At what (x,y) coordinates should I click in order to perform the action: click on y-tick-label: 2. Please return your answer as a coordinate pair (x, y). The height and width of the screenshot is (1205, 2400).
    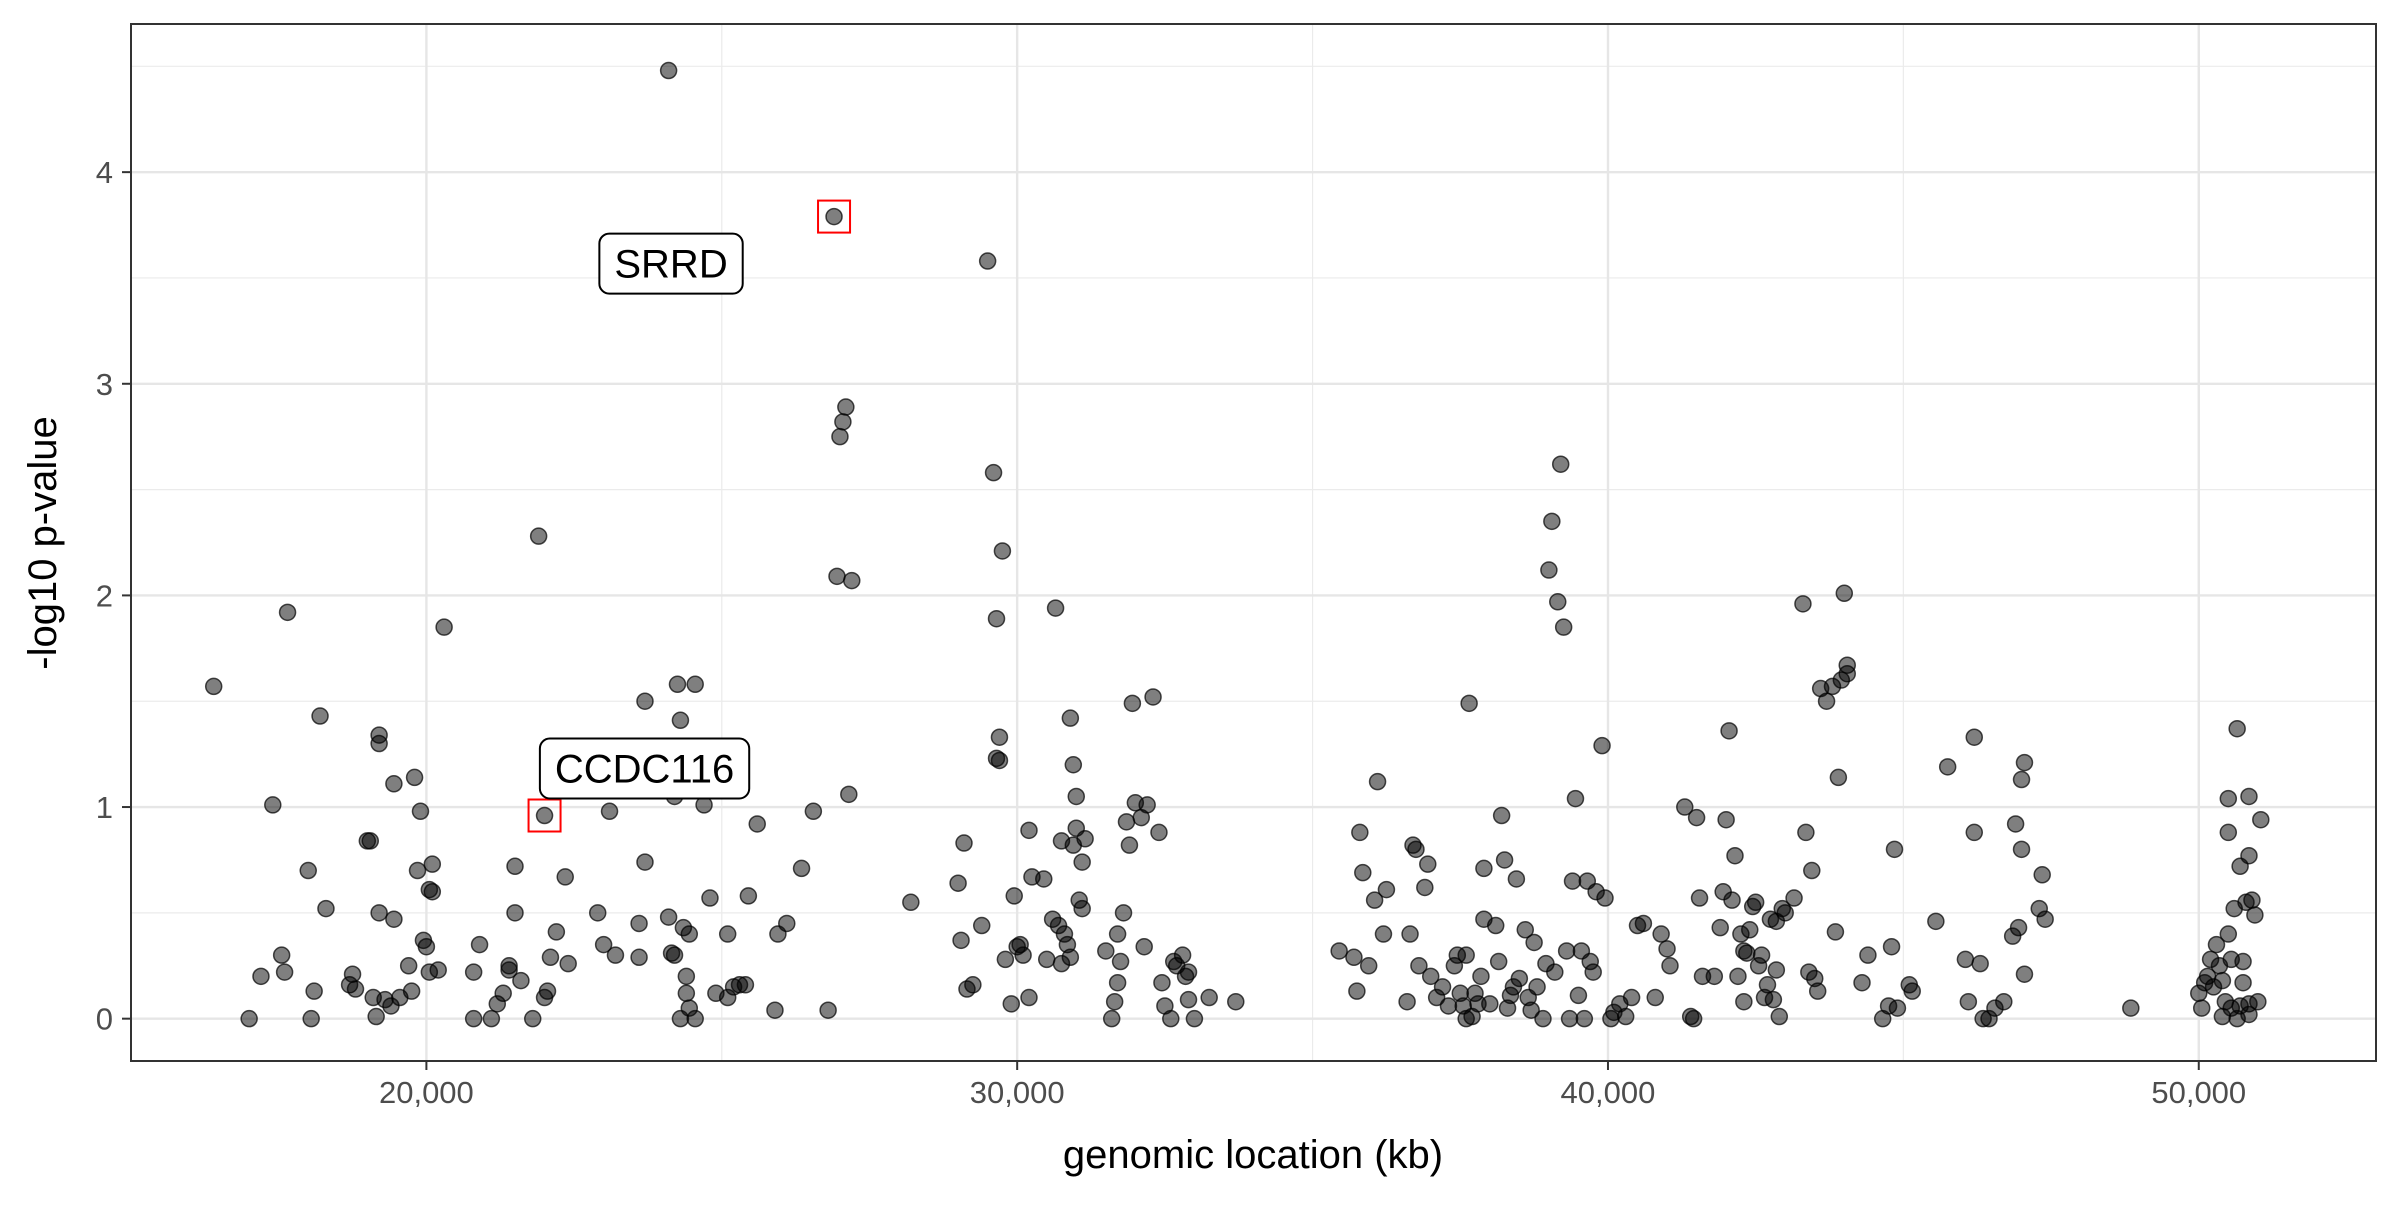
    Looking at the image, I should click on (104, 595).